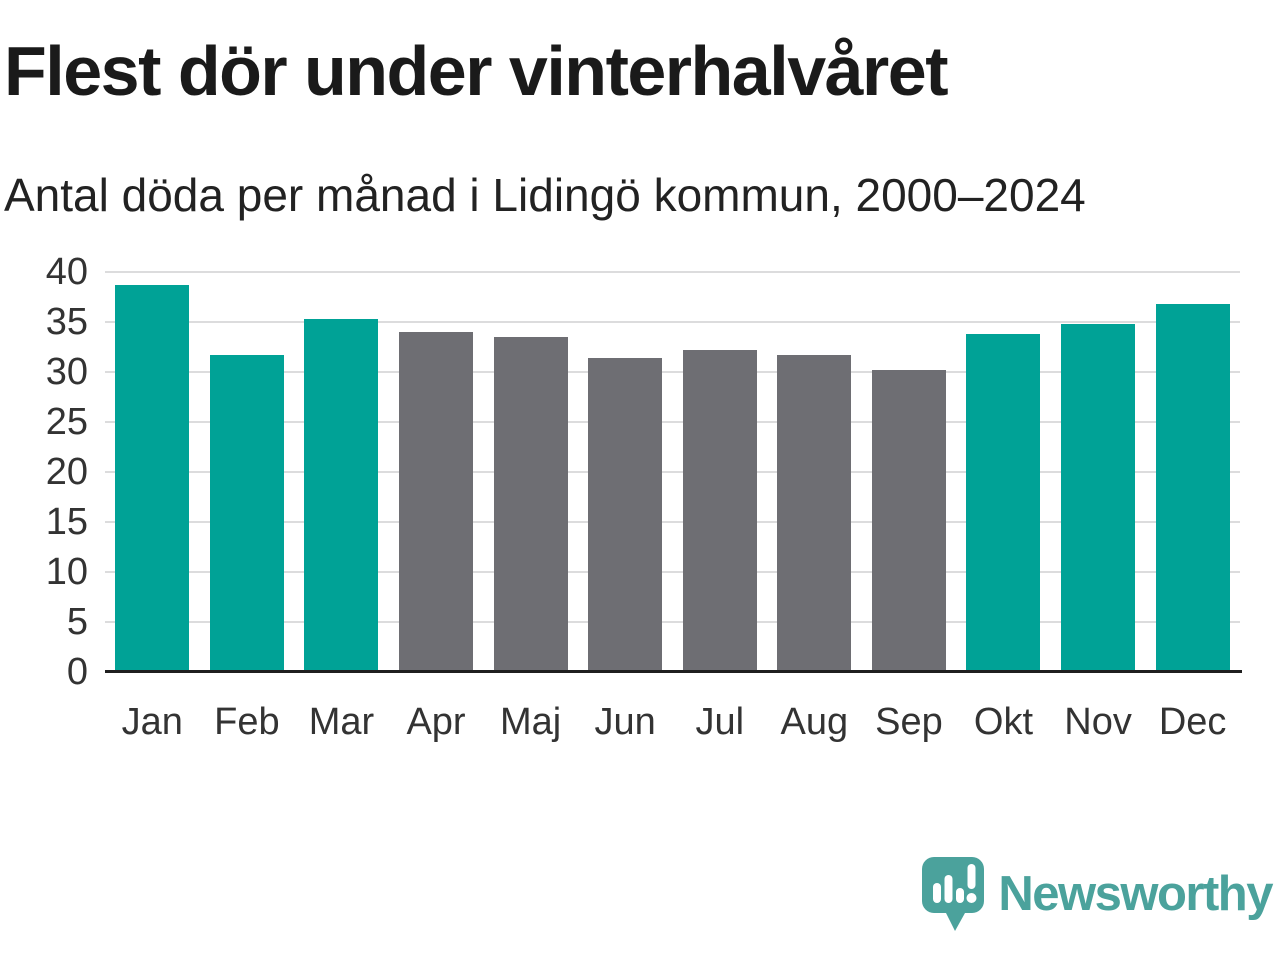  Describe the element at coordinates (971, 898) in the screenshot. I see `exclamation-dot` at that location.